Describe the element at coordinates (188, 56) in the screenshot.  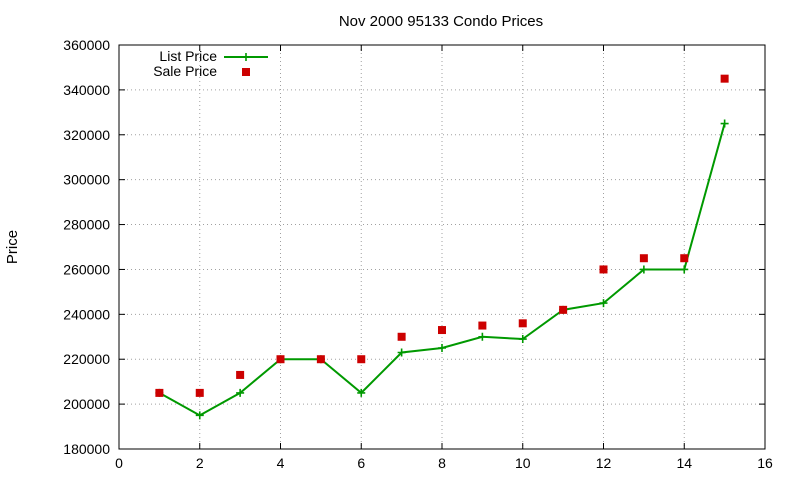
I see `legend-label-list-price: List Price` at that location.